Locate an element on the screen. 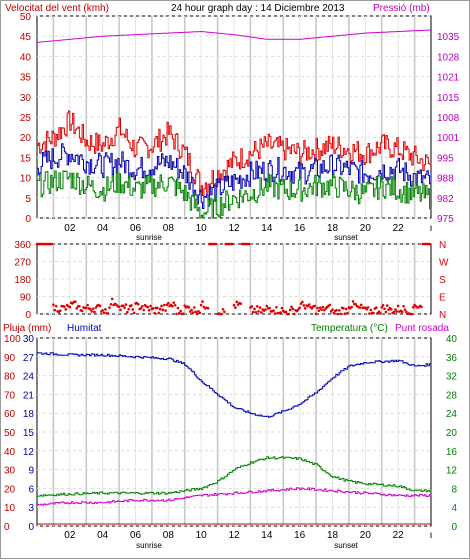 Image resolution: width=470 pixels, height=560 pixels. y2-tick-label: 1001 is located at coordinates (448, 138).